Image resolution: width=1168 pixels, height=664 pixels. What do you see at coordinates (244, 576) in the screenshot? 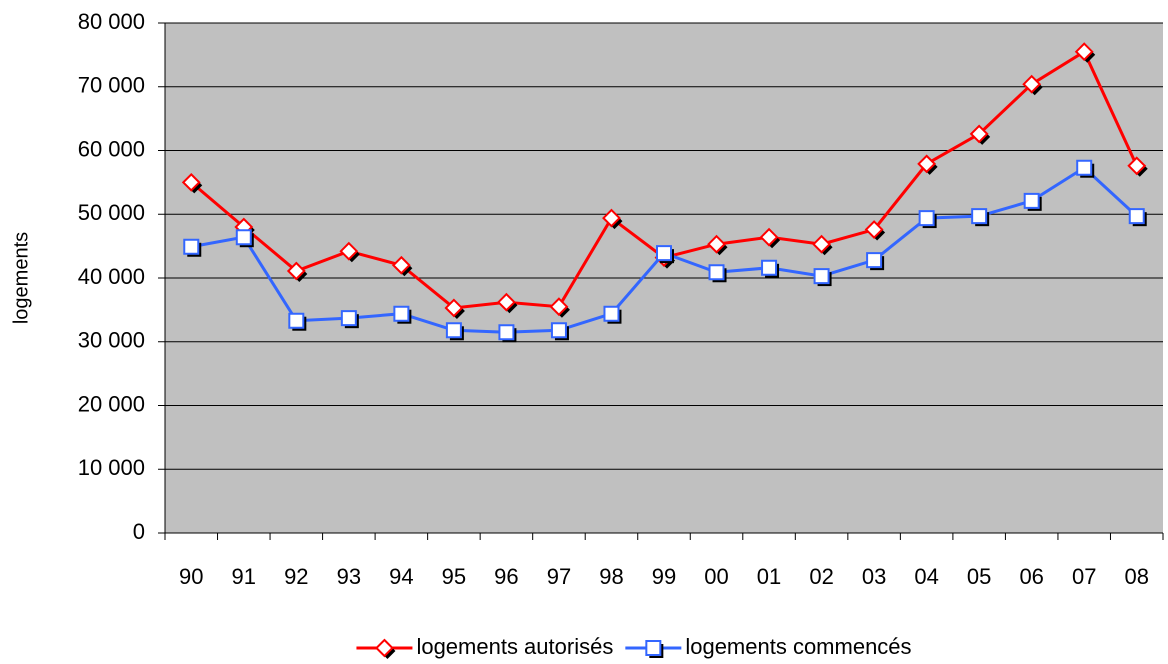
I see `x-tick-label: 91` at bounding box center [244, 576].